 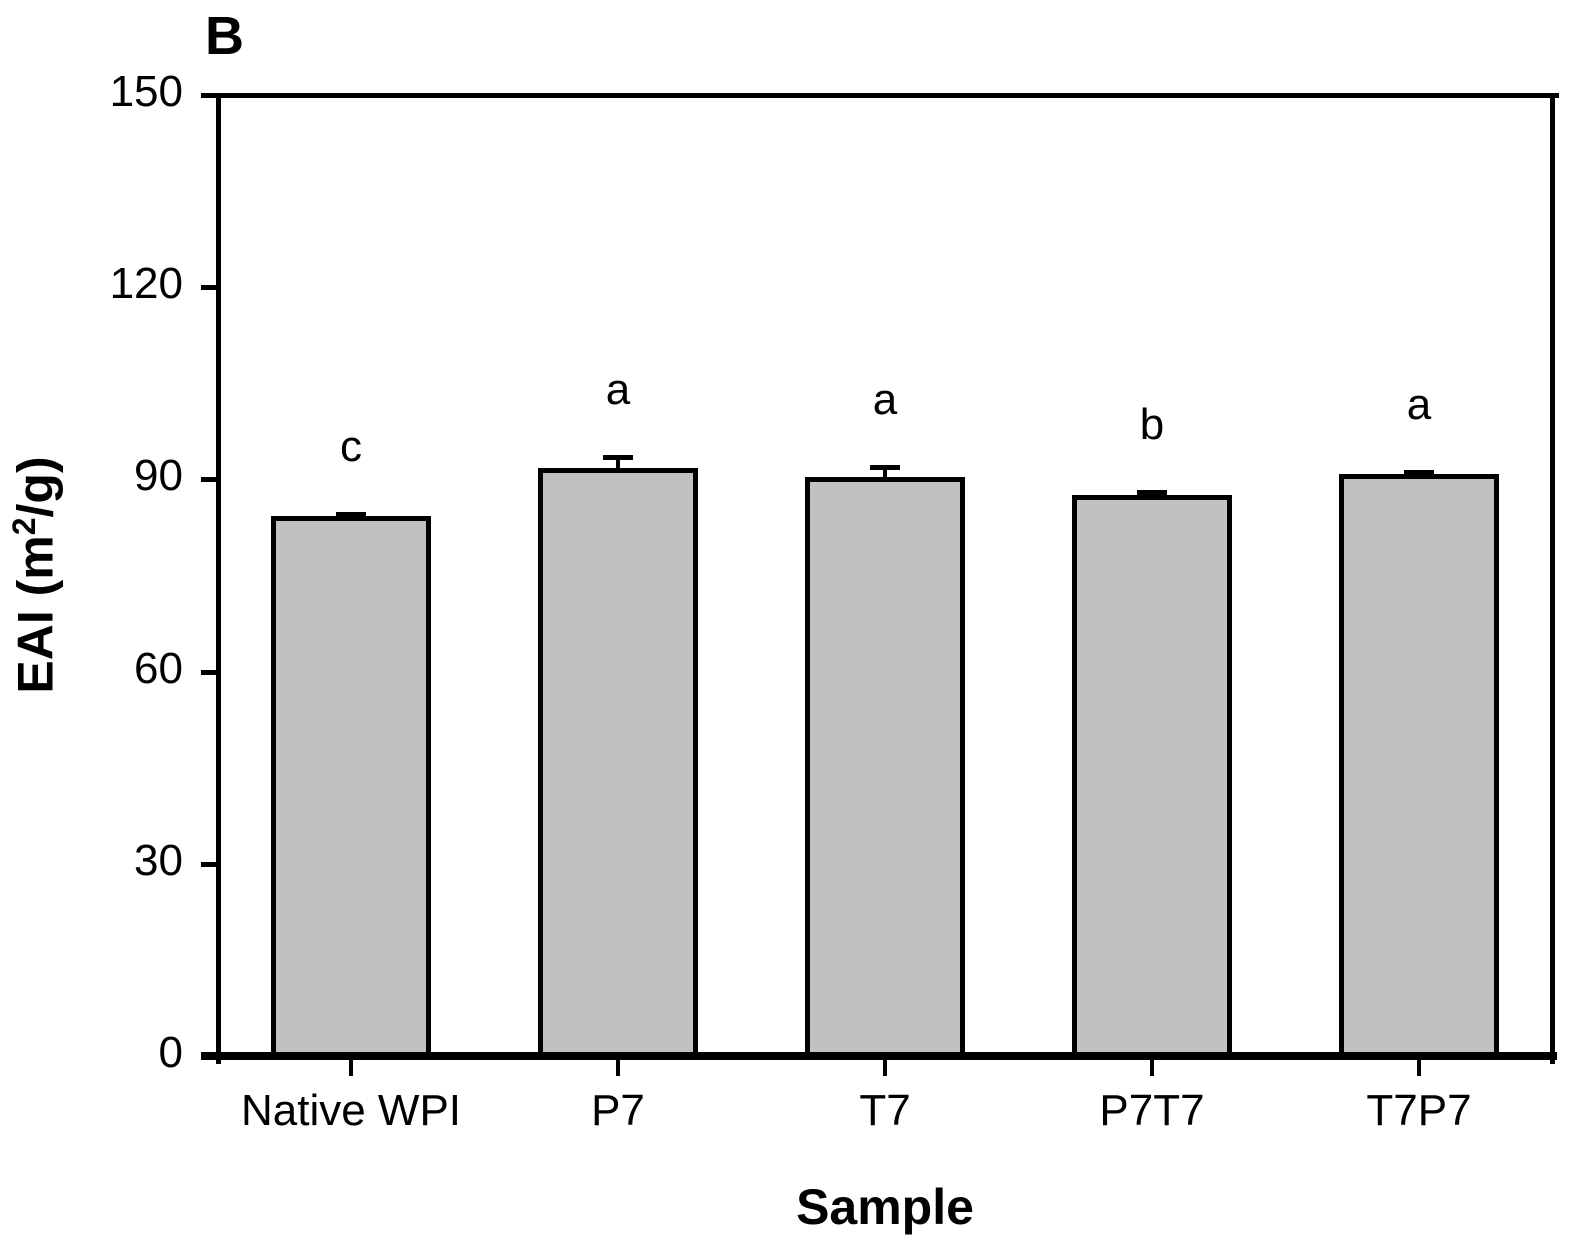 I want to click on y-tick-label: 120, so click(x=146, y=283).